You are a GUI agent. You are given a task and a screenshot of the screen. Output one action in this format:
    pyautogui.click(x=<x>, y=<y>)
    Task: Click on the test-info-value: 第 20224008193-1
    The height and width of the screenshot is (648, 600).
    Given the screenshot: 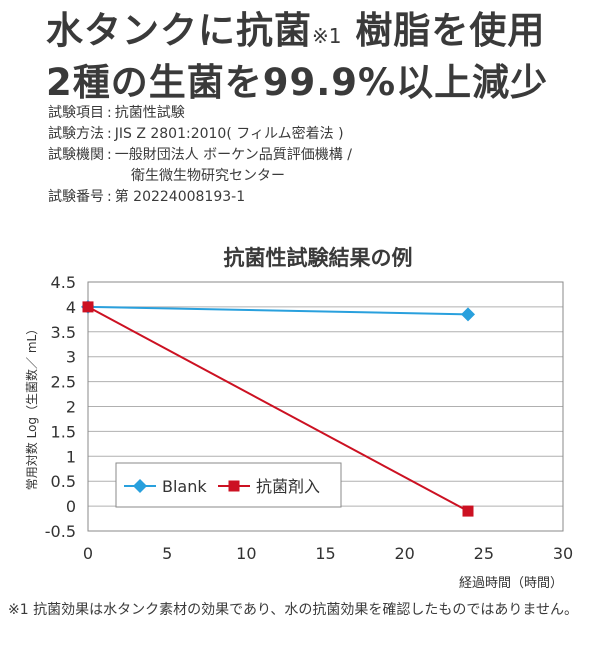 What is the action you would take?
    pyautogui.click(x=180, y=197)
    